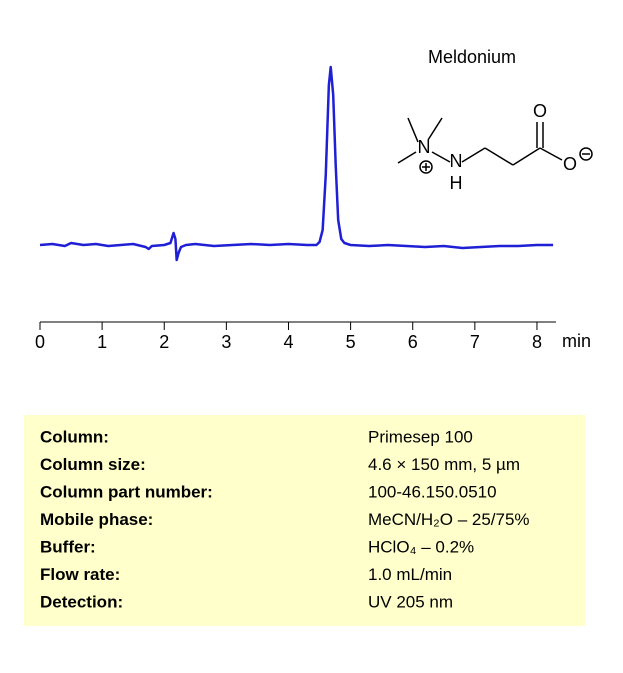 This screenshot has width=623, height=673. I want to click on chart-title: Meldonium, so click(472, 57).